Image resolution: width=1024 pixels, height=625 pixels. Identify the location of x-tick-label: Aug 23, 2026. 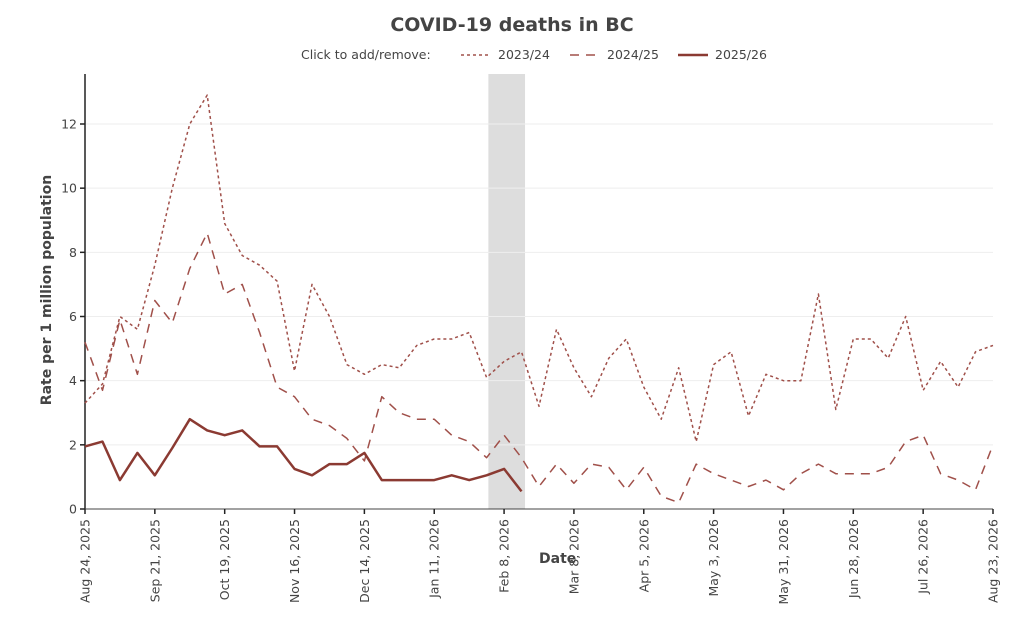
(993, 561).